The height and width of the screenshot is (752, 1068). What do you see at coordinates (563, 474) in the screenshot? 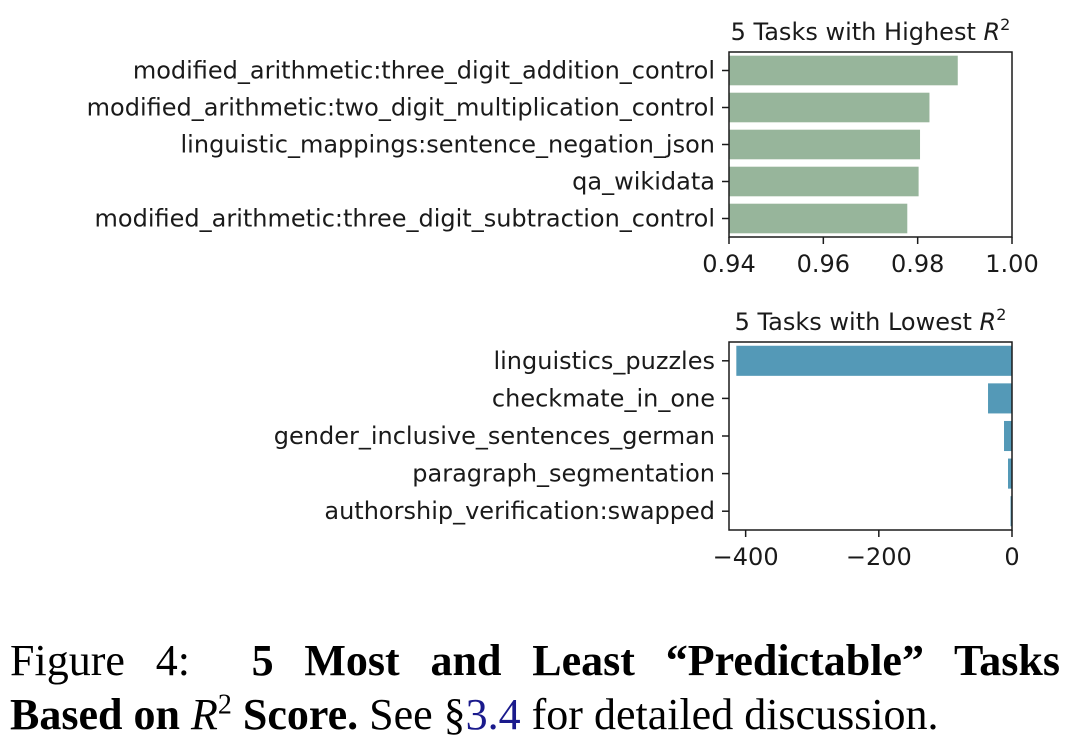
I see `category-label: paragraph_segmentation` at bounding box center [563, 474].